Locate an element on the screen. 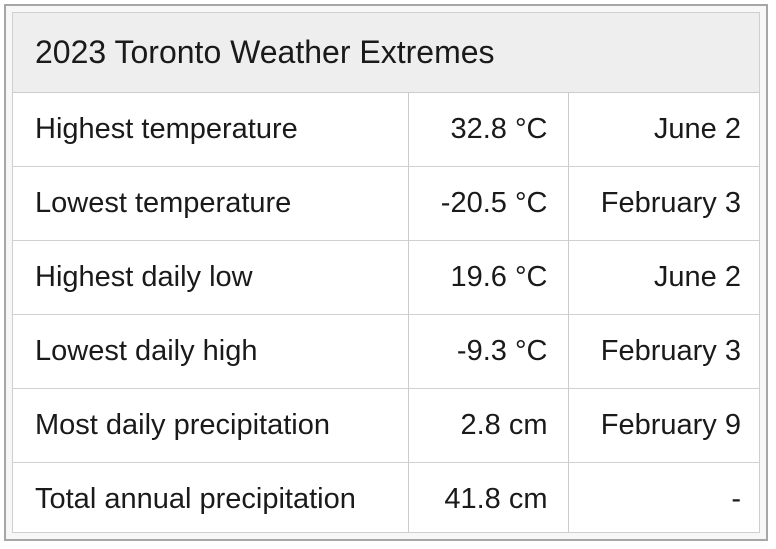 This screenshot has width=776, height=549. row-label: Highest daily low is located at coordinates (211, 277).